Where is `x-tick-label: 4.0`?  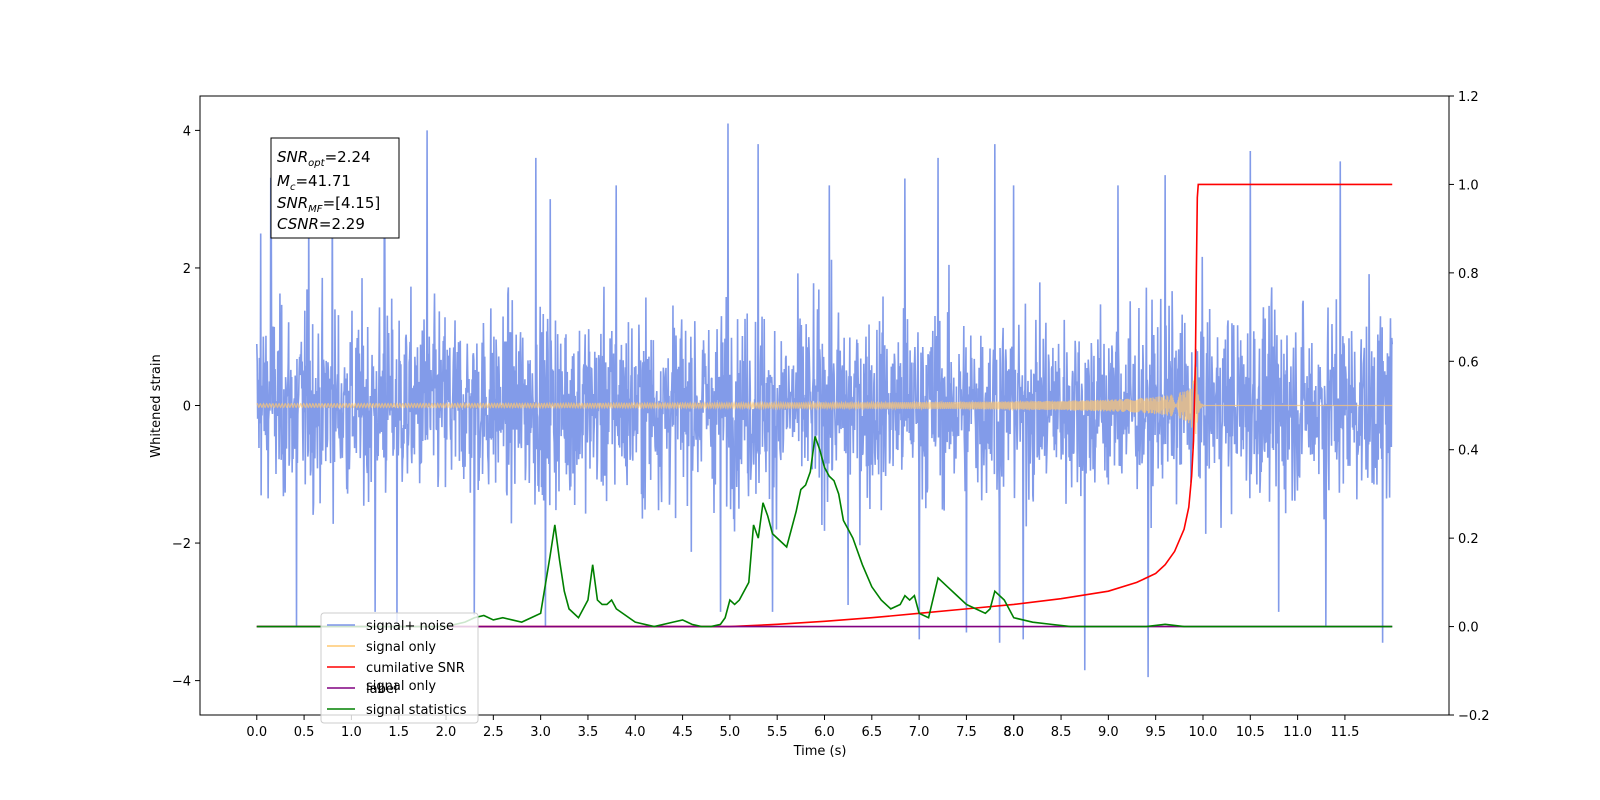
x-tick-label: 4.0 is located at coordinates (635, 732).